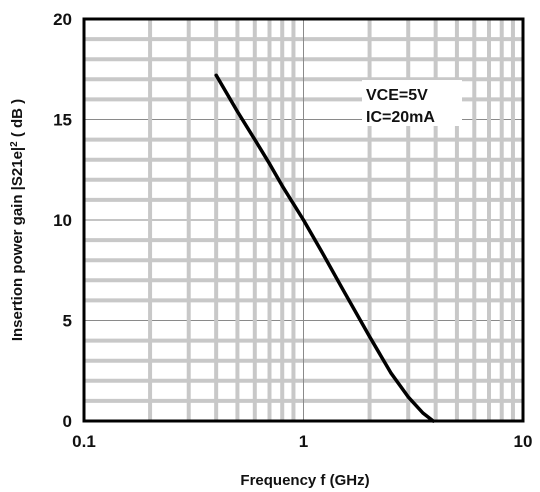 The image size is (540, 492). I want to click on x-tick-label: 10, so click(523, 441).